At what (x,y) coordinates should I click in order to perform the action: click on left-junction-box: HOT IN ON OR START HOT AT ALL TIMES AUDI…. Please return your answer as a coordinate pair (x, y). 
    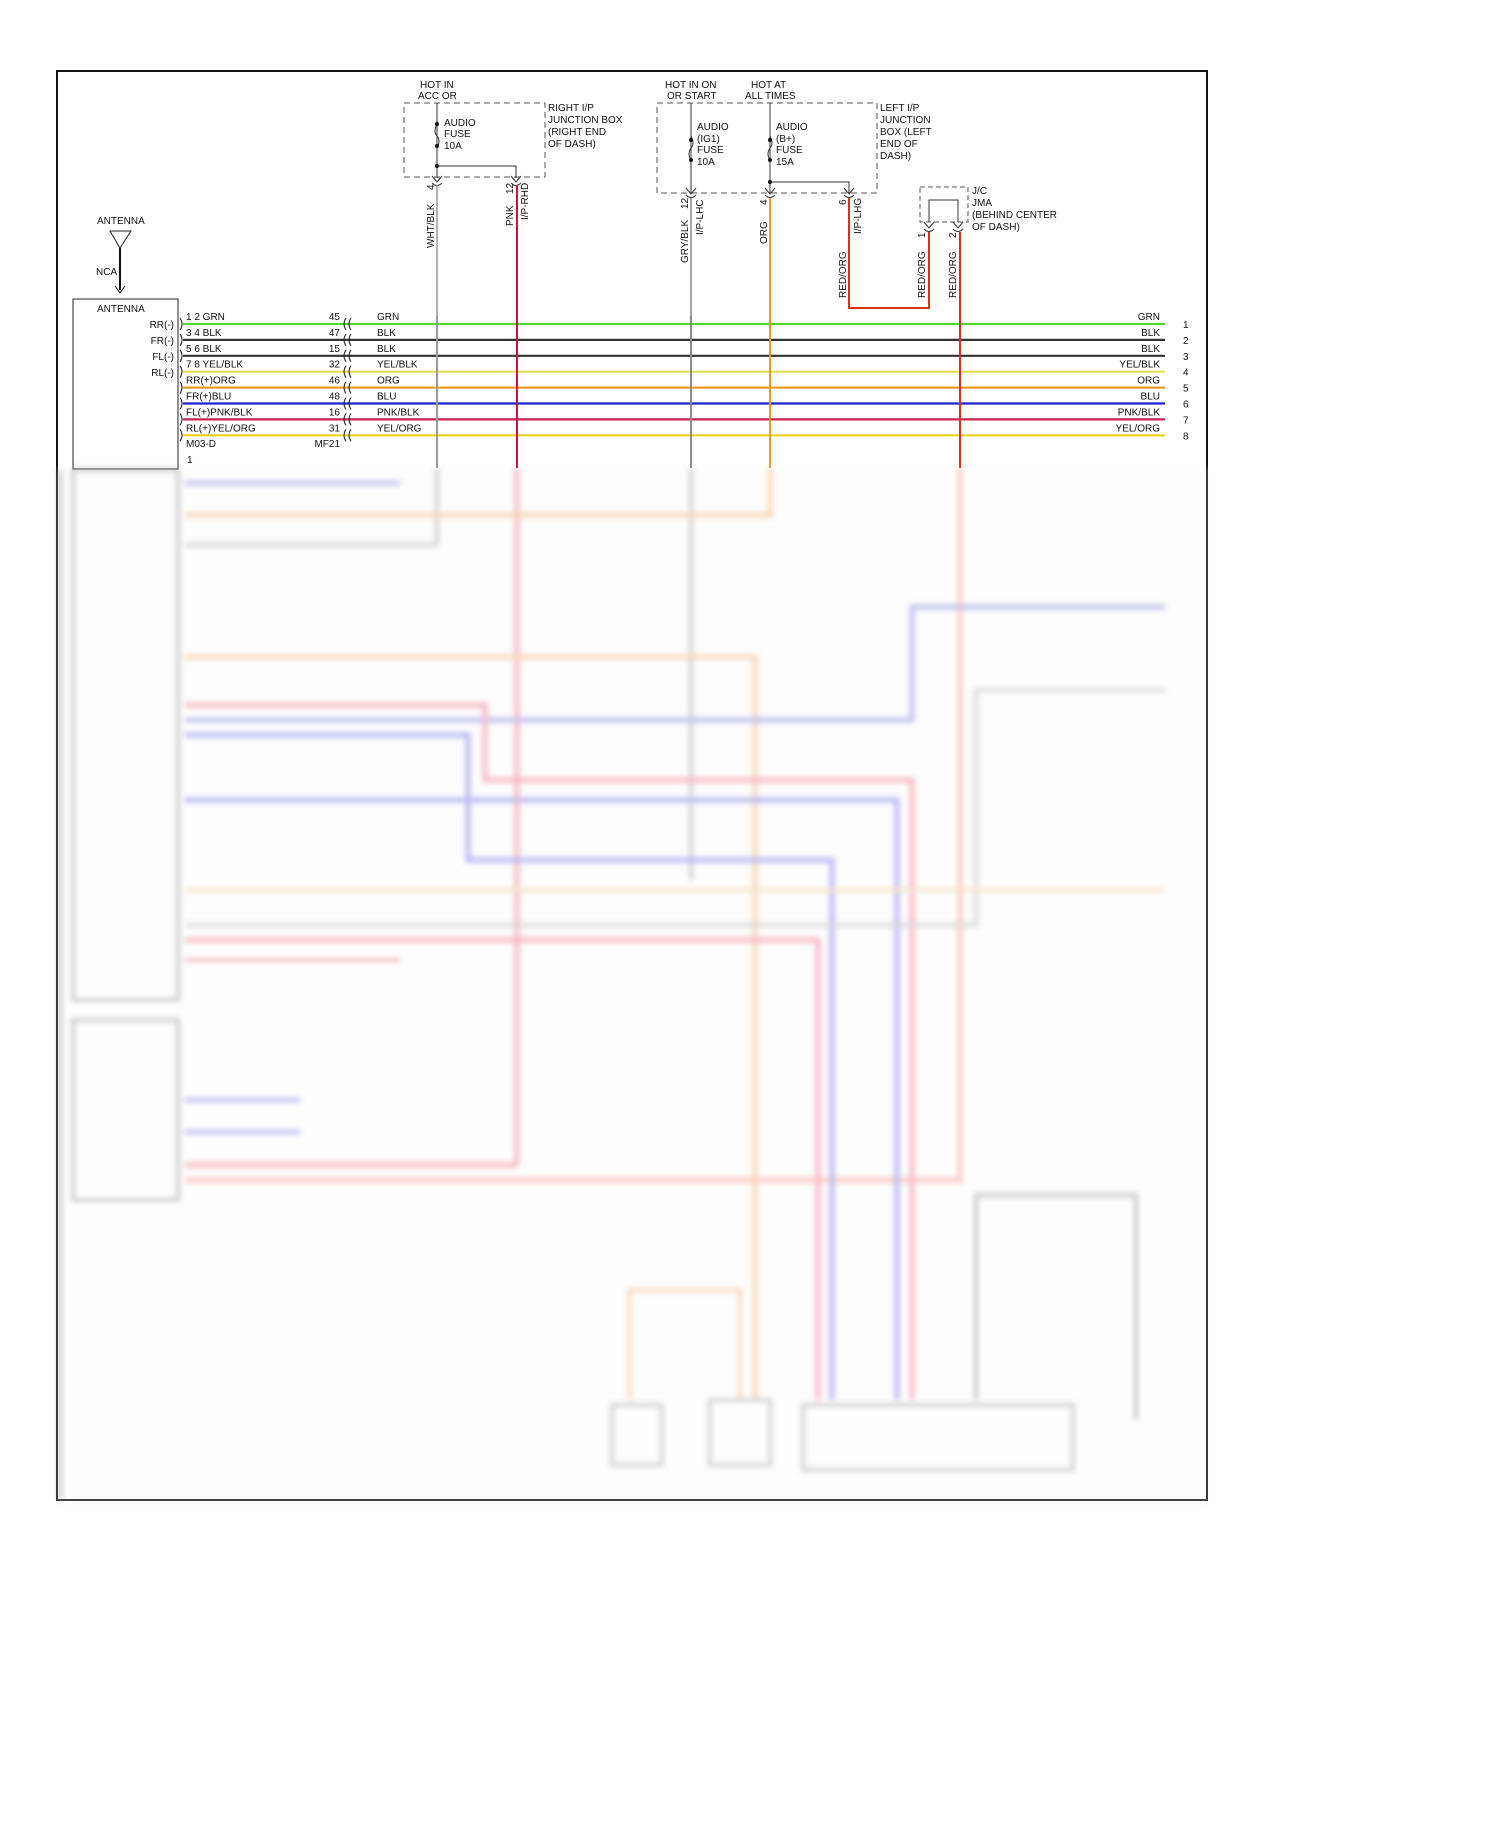
    Looking at the image, I should click on (794, 189).